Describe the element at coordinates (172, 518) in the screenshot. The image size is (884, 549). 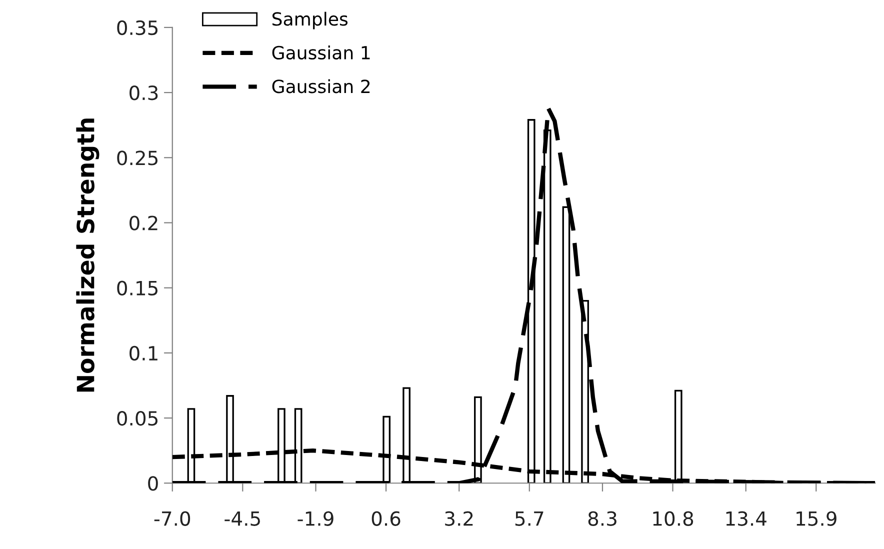
I see `x-tick-label: -7.0` at that location.